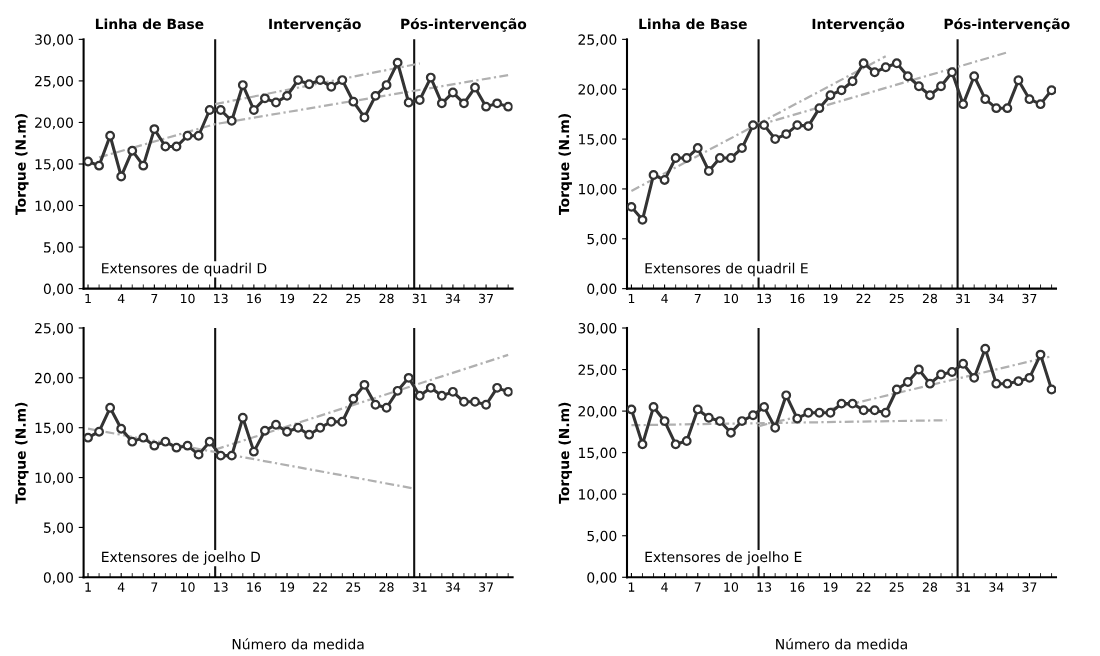  Describe the element at coordinates (181, 558) in the screenshot. I see `annotation: Extensores de joelho D` at that location.